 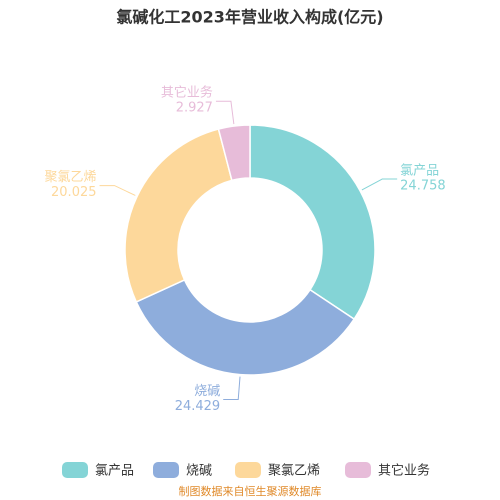 What do you see at coordinates (114, 471) in the screenshot?
I see `legend-label: 氯产品` at bounding box center [114, 471].